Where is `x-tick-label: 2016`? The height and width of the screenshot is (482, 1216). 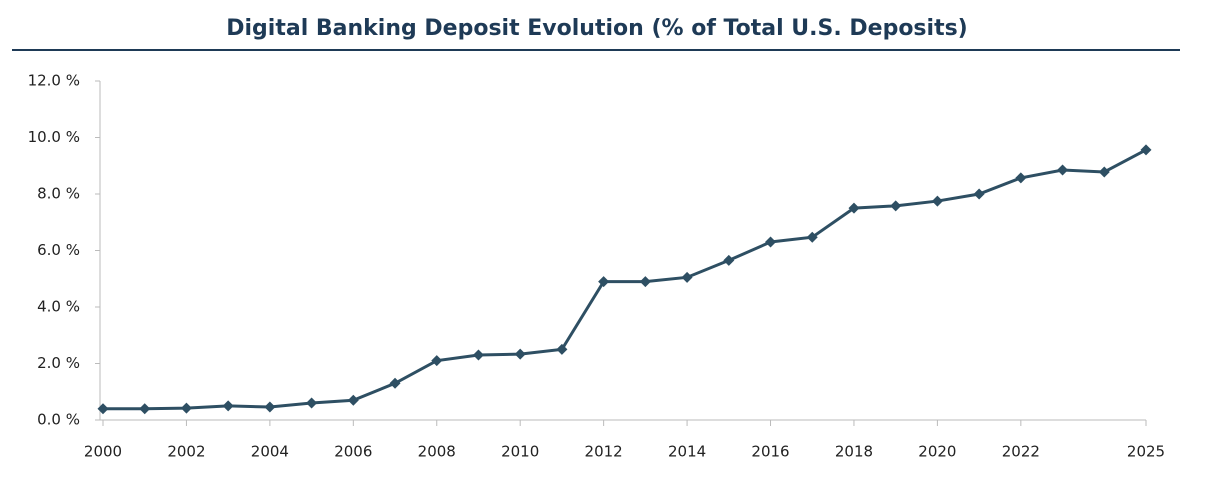
x-tick-label: 2016 is located at coordinates (770, 452).